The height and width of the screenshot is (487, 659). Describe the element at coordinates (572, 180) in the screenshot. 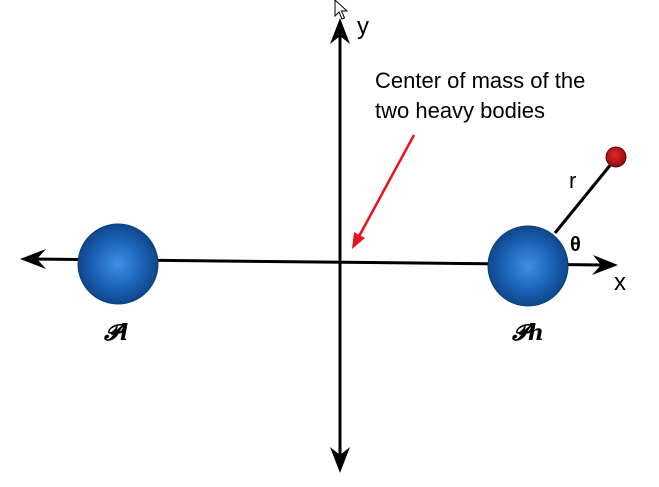

I see `radius-label: r` at that location.